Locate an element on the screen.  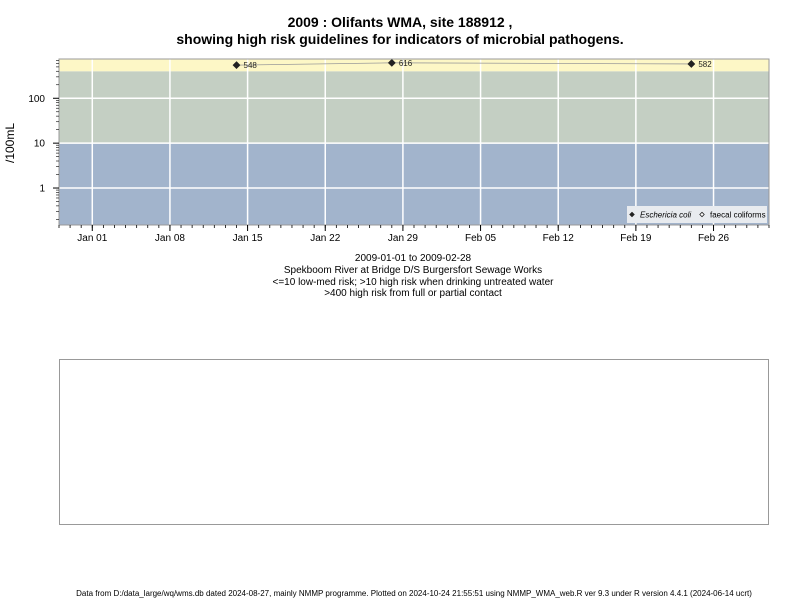
data-label: 548 is located at coordinates (251, 65).